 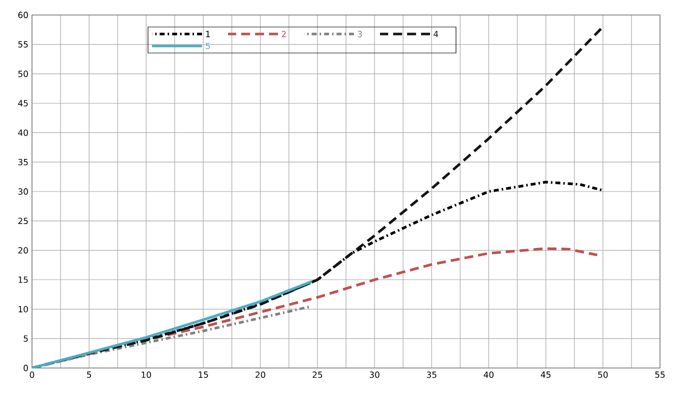 What do you see at coordinates (23, 250) in the screenshot?
I see `y-tick-label: 20` at bounding box center [23, 250].